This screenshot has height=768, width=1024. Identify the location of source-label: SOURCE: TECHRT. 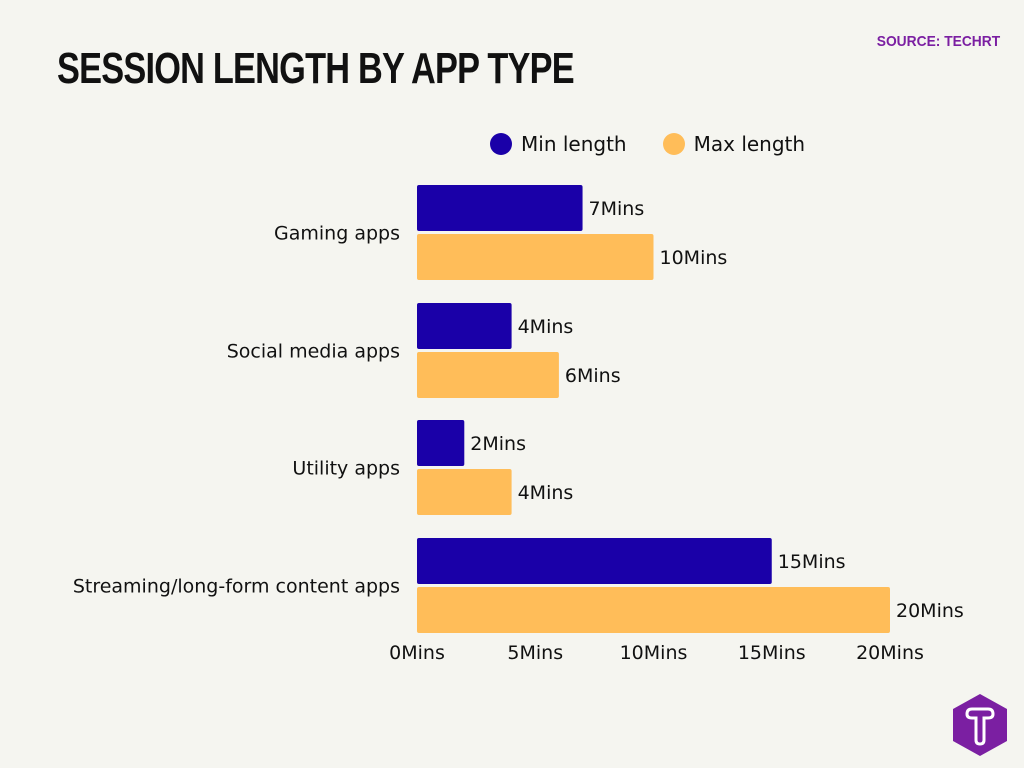
(938, 41).